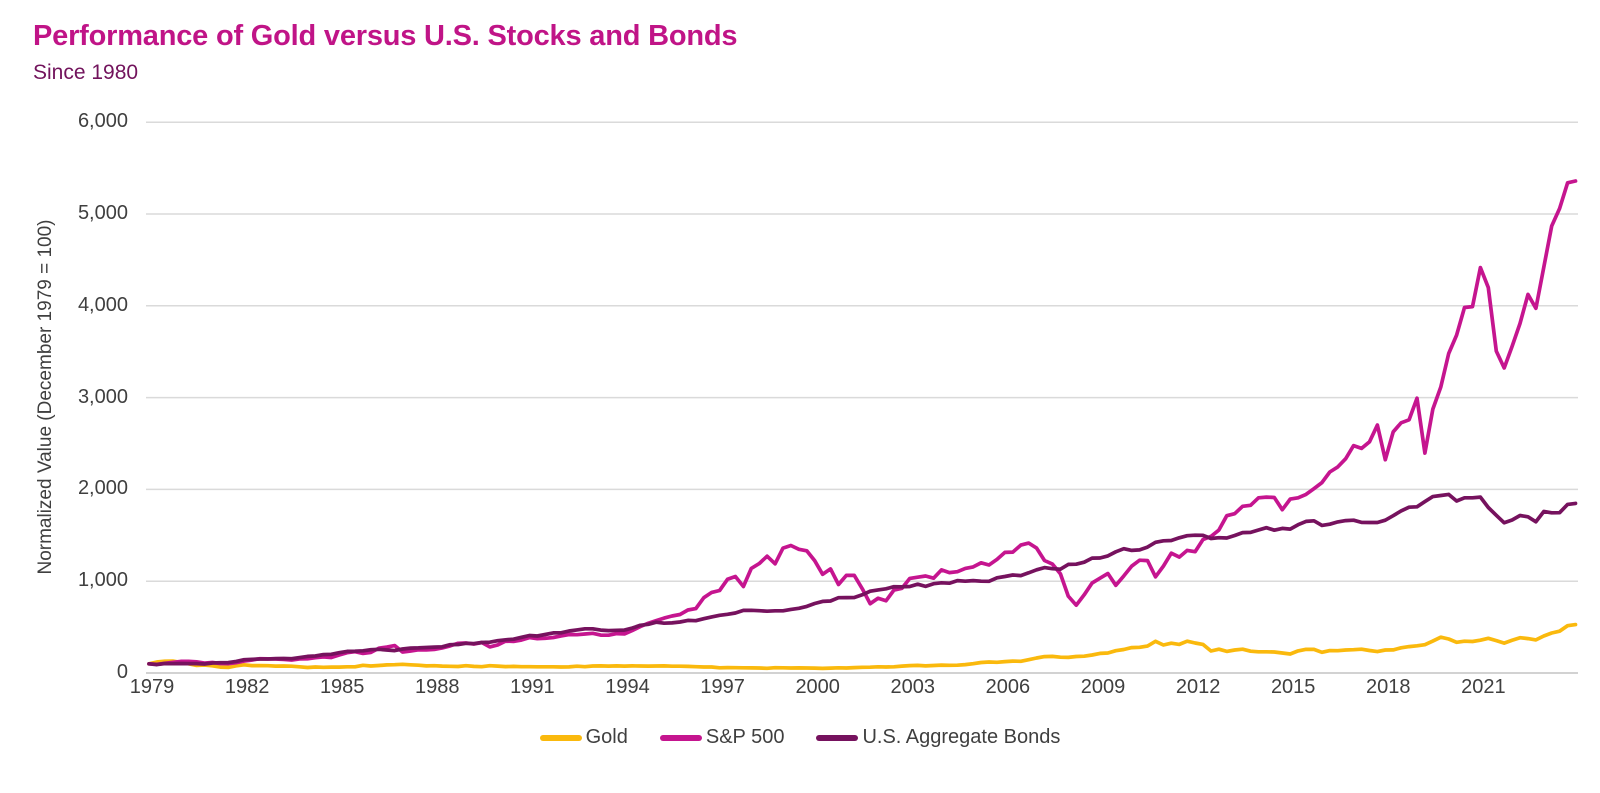 Image resolution: width=1600 pixels, height=793 pixels. Describe the element at coordinates (102, 488) in the screenshot. I see `y-tick-label: 2,000` at that location.